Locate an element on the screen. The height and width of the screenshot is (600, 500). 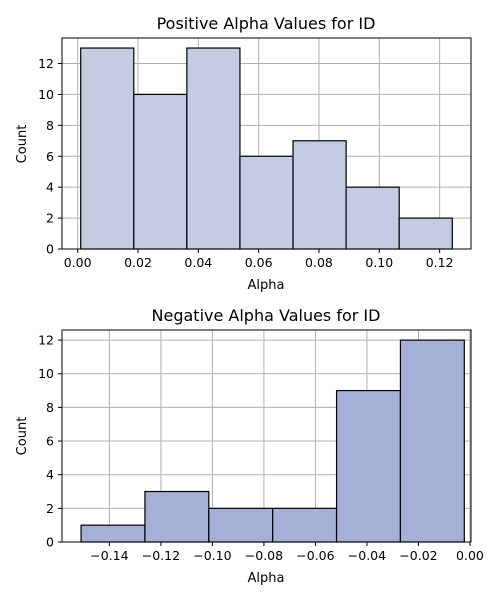
chart-title: Negative Alpha Values for ID is located at coordinates (266, 315).